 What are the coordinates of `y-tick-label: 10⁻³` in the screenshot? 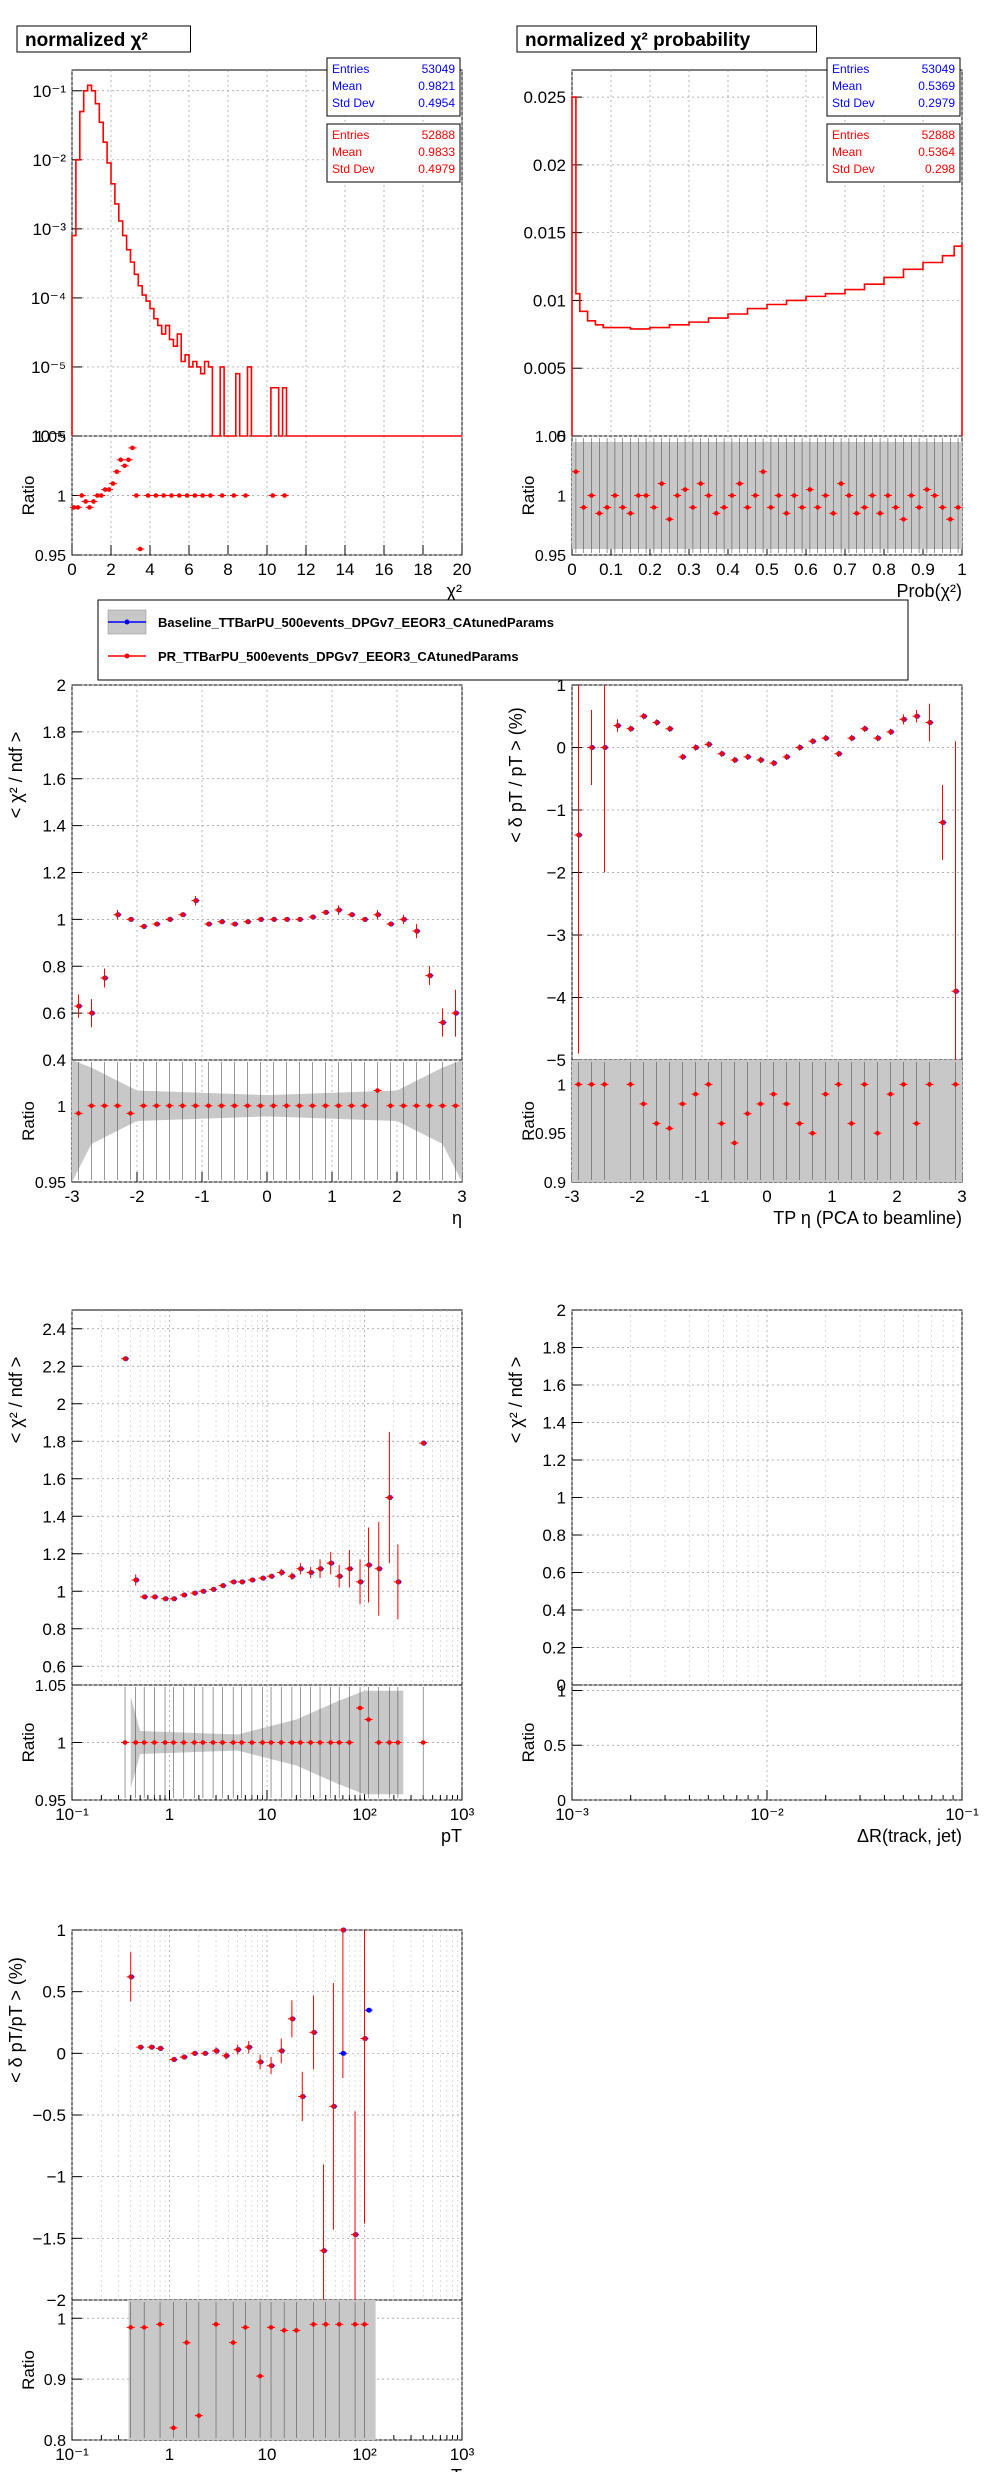 It's located at (49, 229).